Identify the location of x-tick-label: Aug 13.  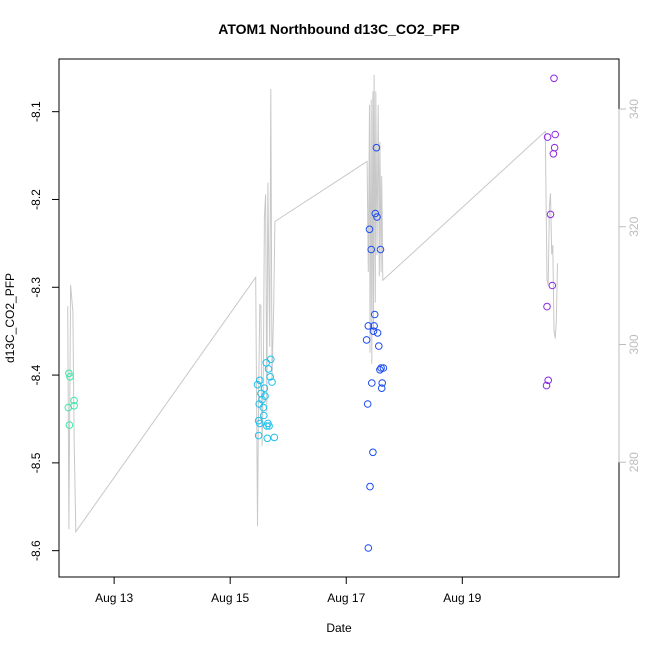
(114, 598).